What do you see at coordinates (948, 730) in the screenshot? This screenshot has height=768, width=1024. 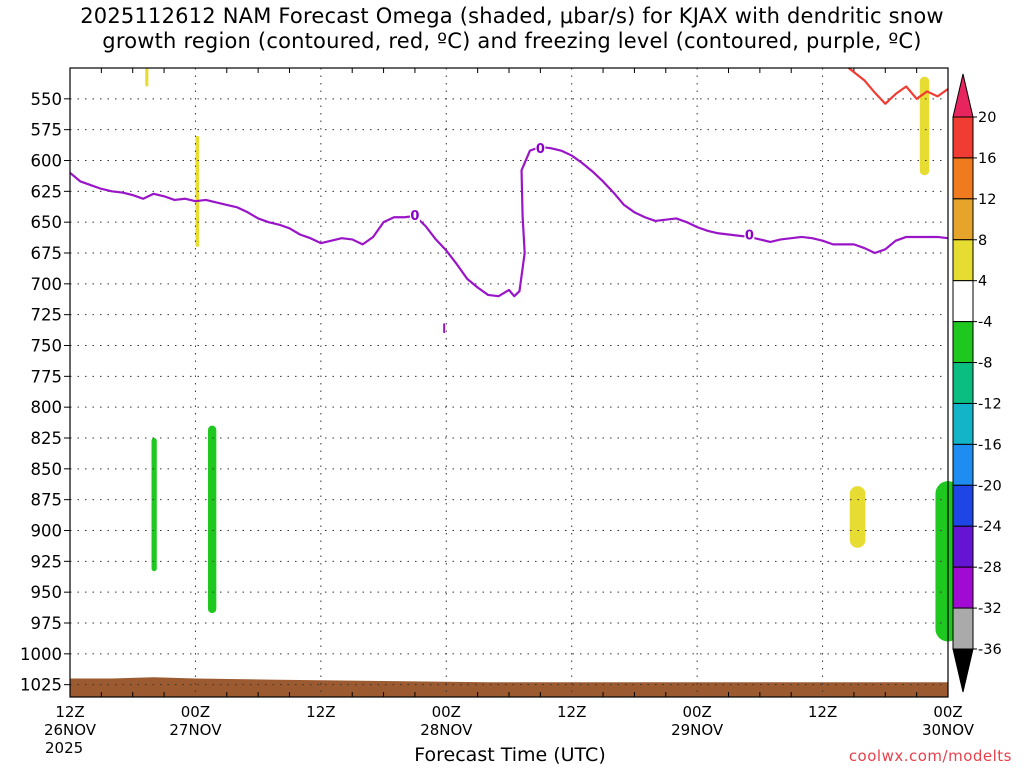 I see `x-tick-label: 30NOV` at bounding box center [948, 730].